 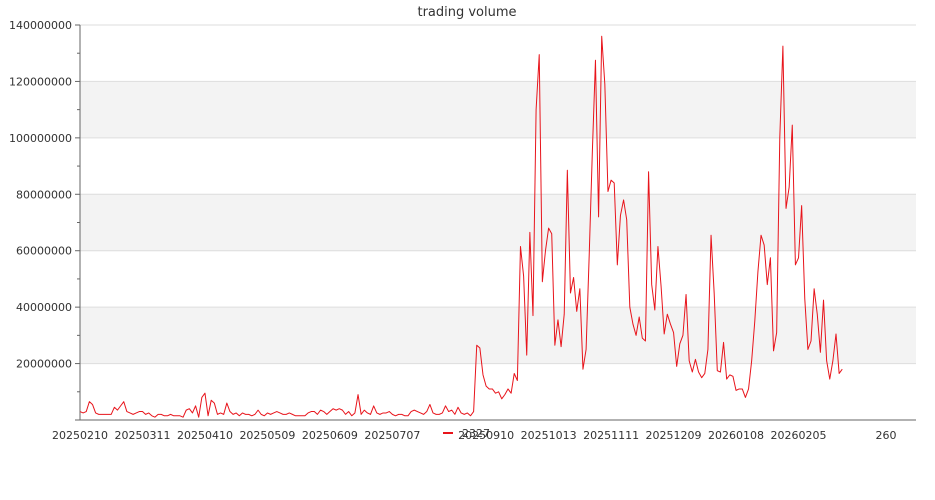 What do you see at coordinates (885, 435) in the screenshot?
I see `x-tick-label: 260` at bounding box center [885, 435].